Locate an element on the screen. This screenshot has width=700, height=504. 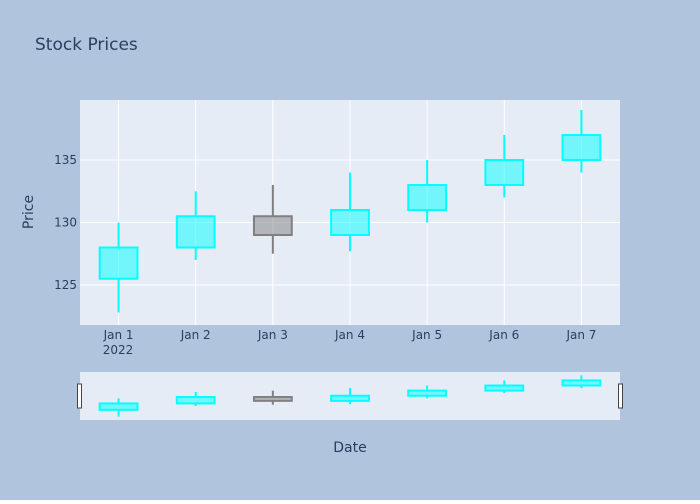
y-axis-label: Price is located at coordinates (29, 212).